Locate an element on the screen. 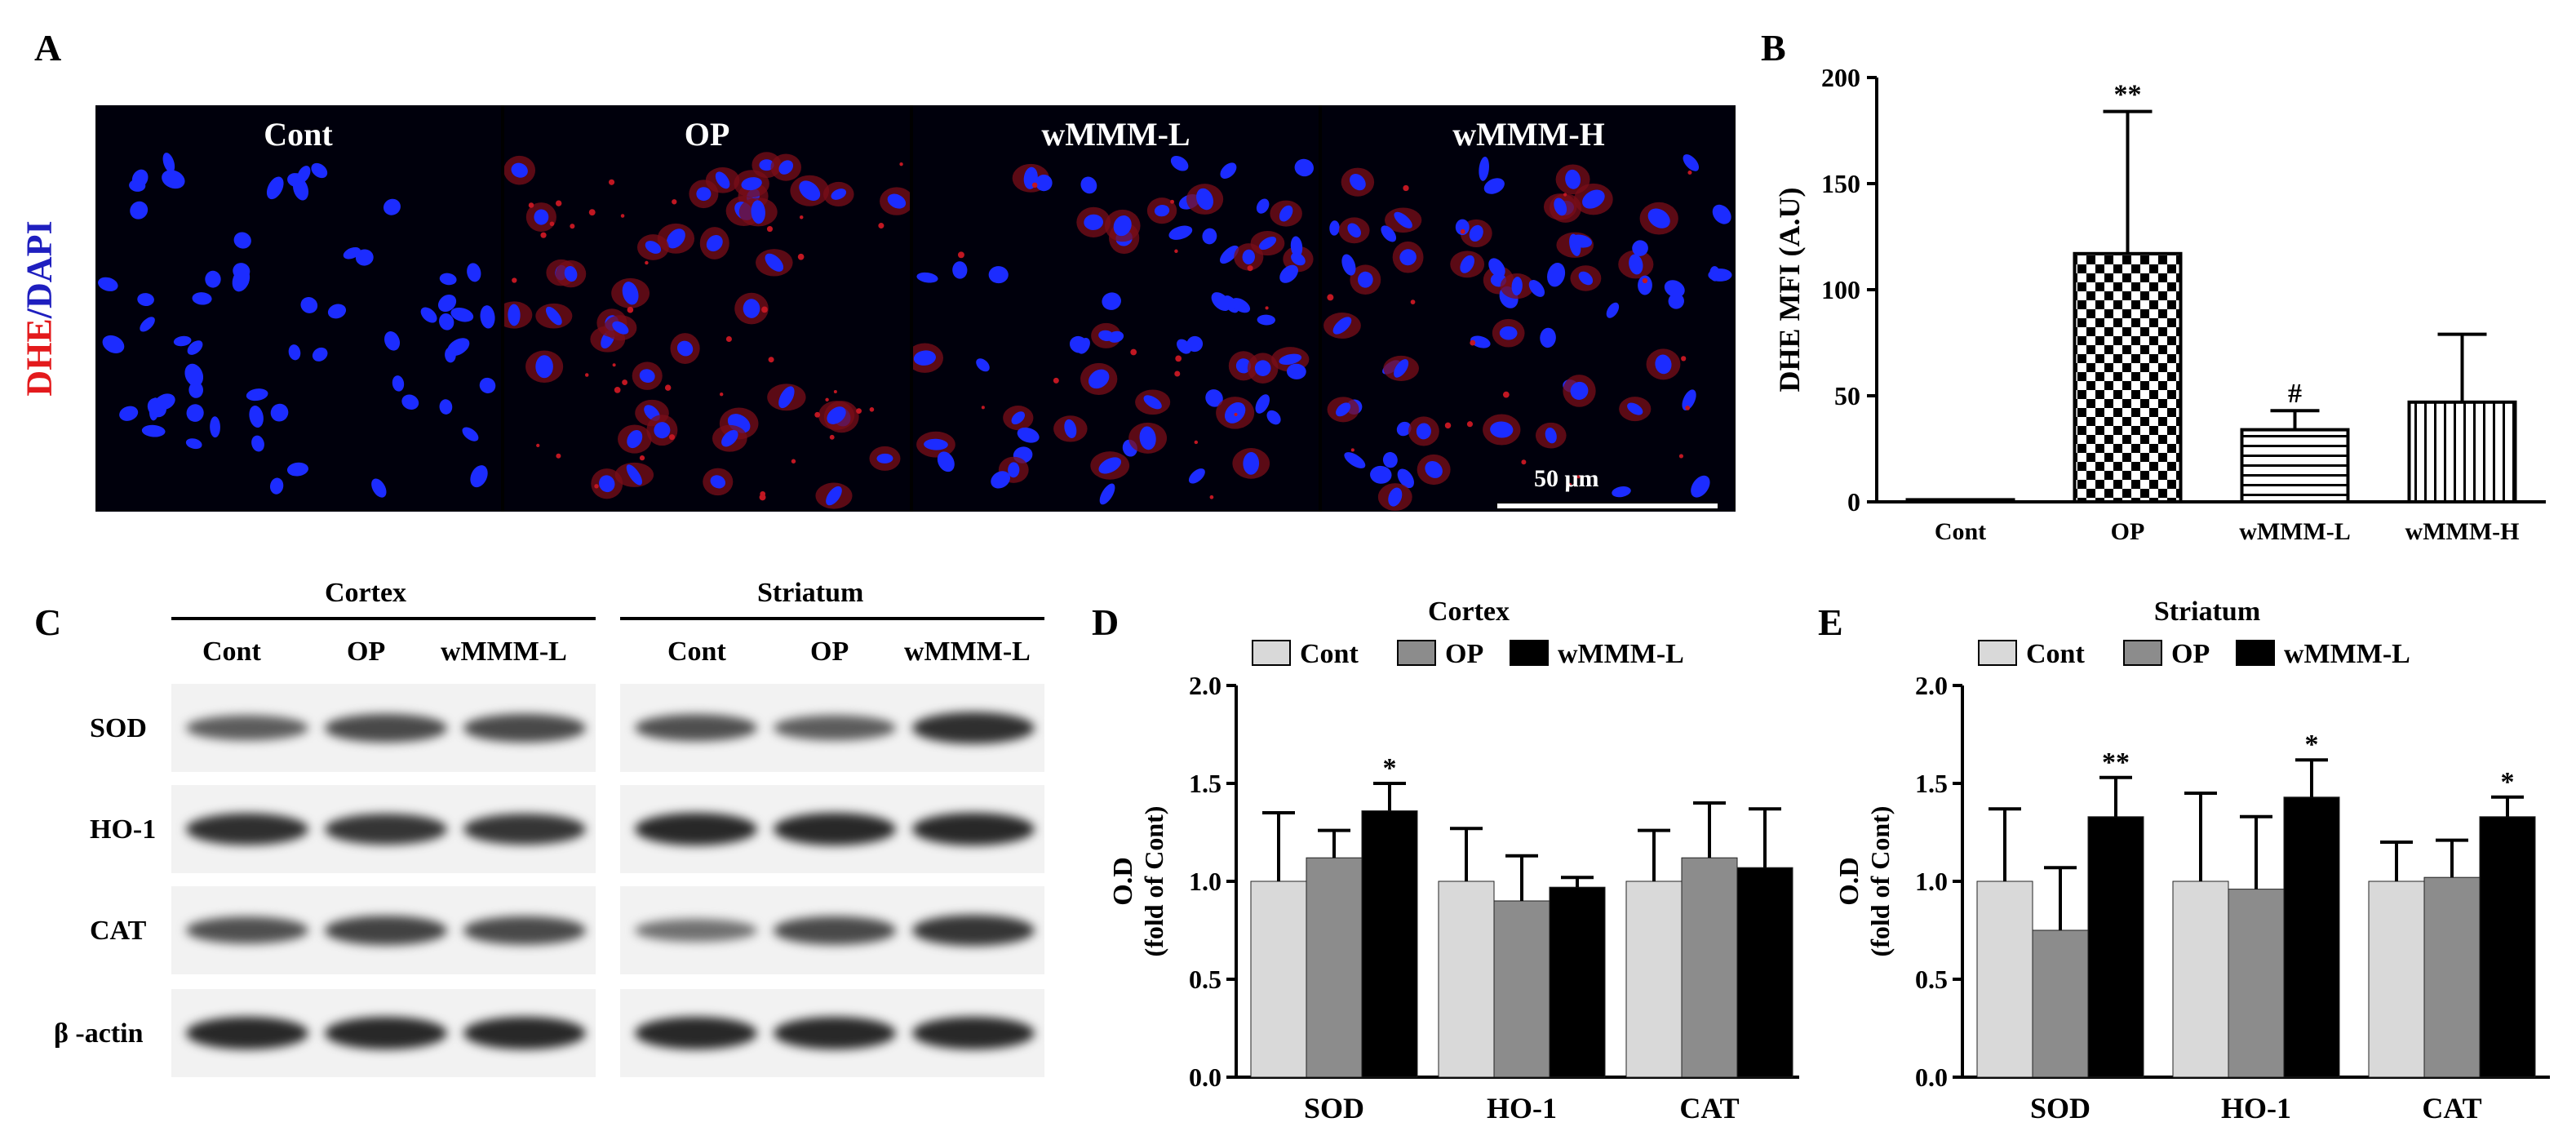  y-tick-label: 200 is located at coordinates (1840, 77).